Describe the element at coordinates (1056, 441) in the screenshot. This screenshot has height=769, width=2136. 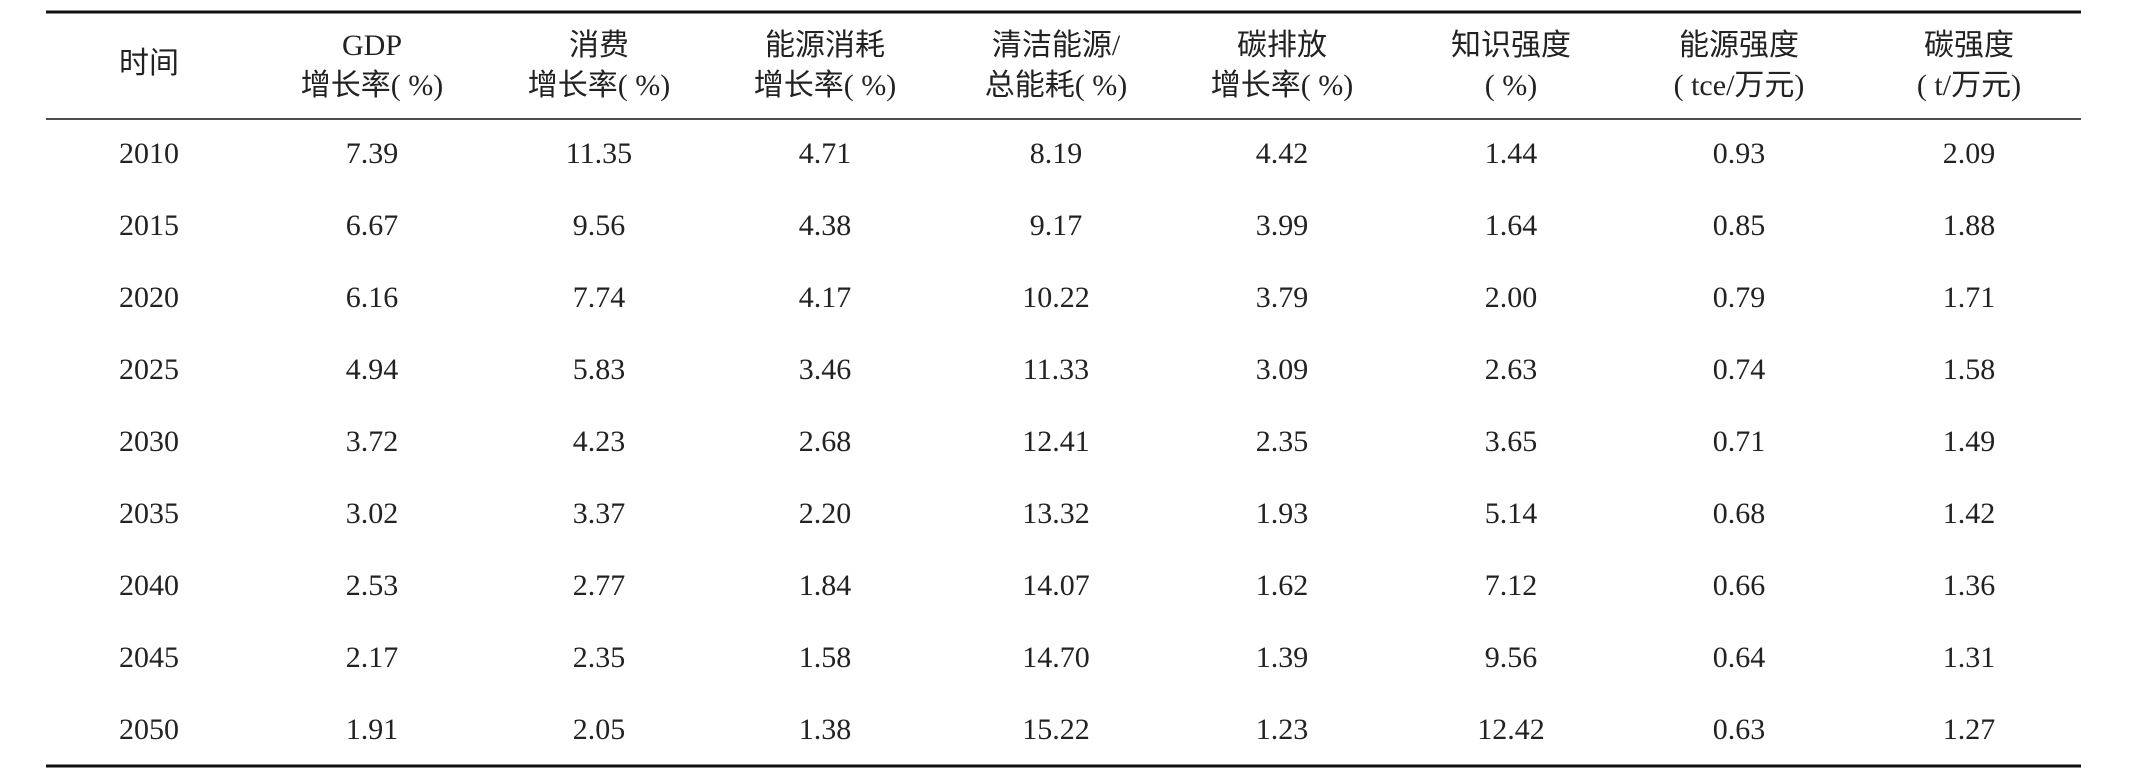
I see `table-cell: 12.41` at that location.